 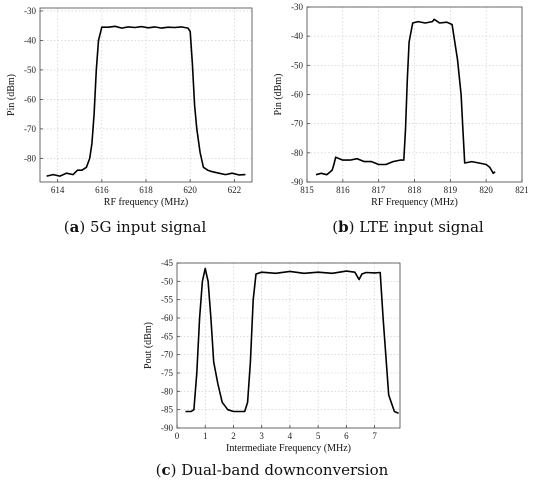 What do you see at coordinates (414, 202) in the screenshot?
I see `x-axis-label: RF Frequency (MHz)` at bounding box center [414, 202].